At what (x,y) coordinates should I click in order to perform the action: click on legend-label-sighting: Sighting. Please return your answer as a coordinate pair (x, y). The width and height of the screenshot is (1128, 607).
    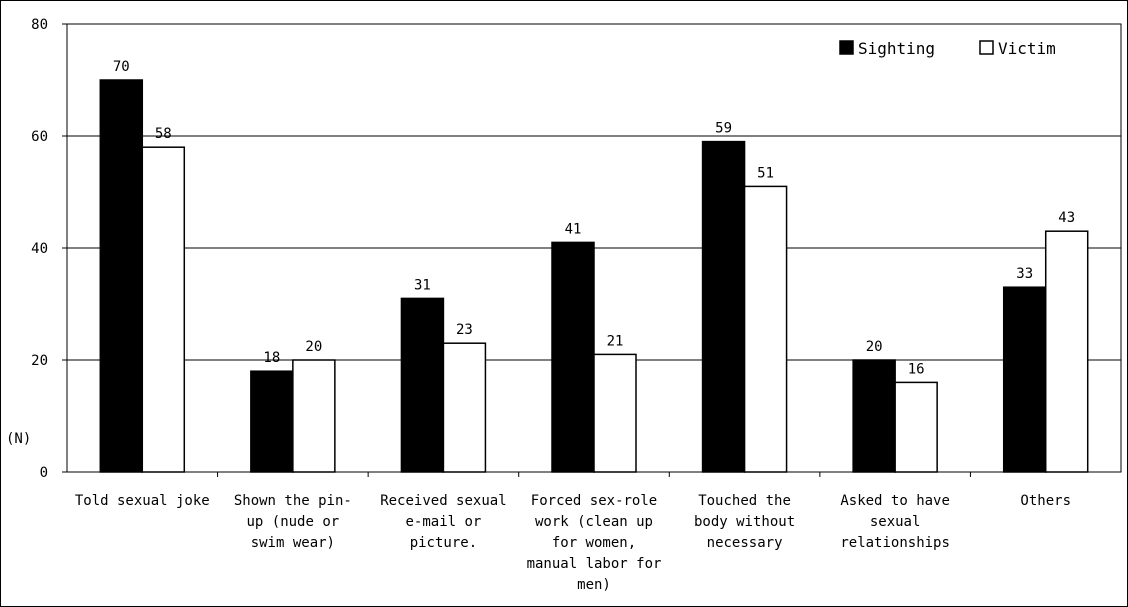
    Looking at the image, I should click on (896, 48).